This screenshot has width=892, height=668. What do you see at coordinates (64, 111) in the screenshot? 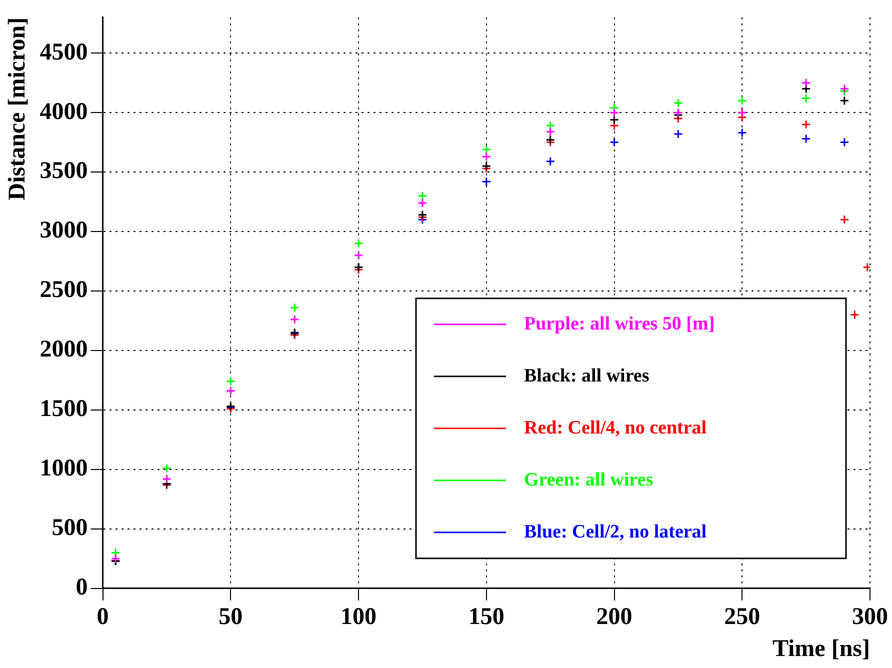
I see `y-tick-label: 4000` at bounding box center [64, 111].